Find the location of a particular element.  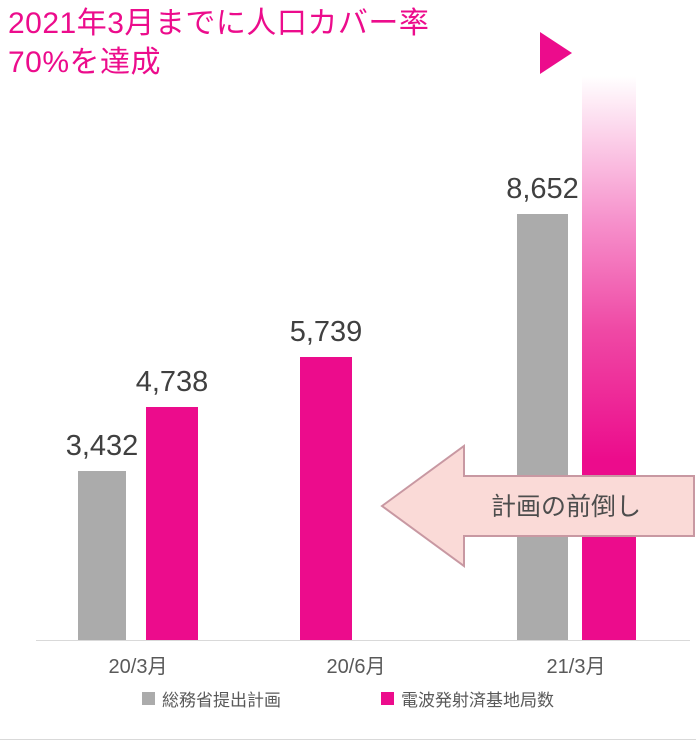

legend-label-plan: 総務省提出計画 is located at coordinates (221, 700).